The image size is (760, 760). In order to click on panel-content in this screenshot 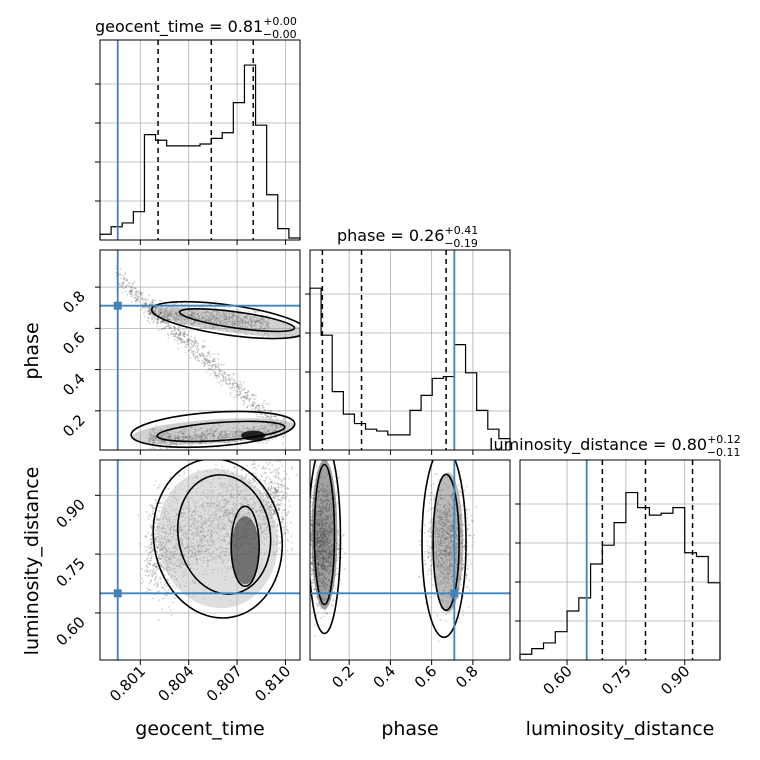, I will do `click(200, 350)`.